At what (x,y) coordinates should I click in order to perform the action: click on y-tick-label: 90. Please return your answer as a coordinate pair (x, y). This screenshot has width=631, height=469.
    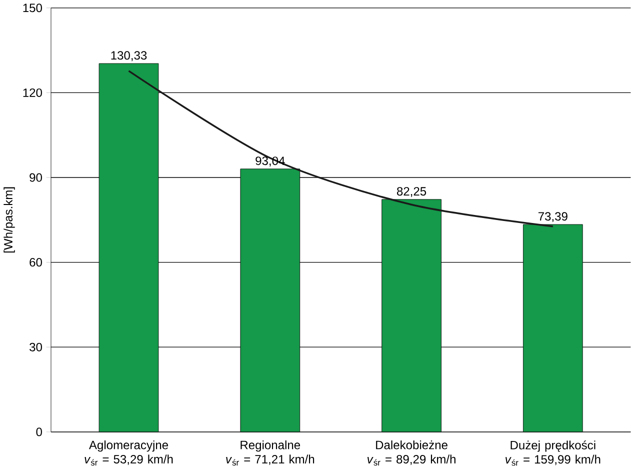
    Looking at the image, I should click on (36, 177).